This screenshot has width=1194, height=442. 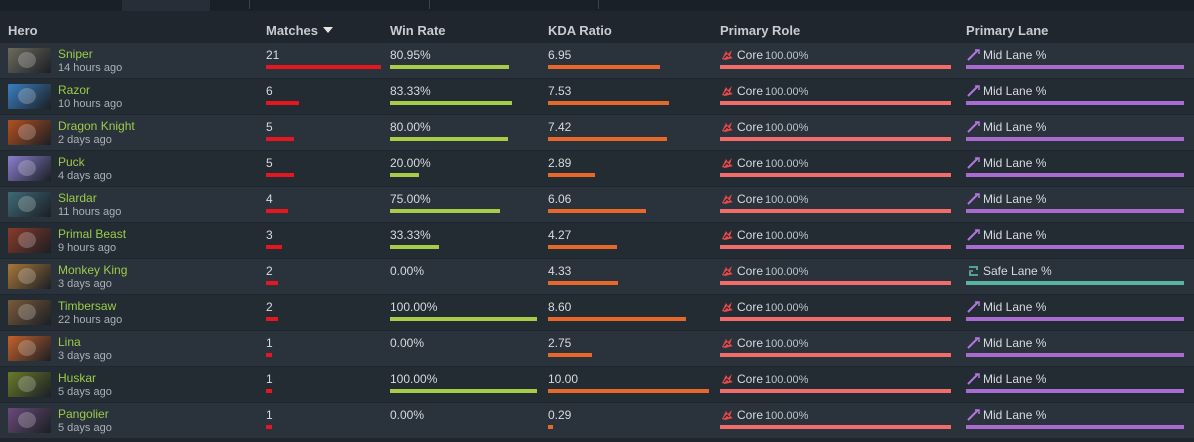 I want to click on matches-value: 1, so click(x=269, y=379).